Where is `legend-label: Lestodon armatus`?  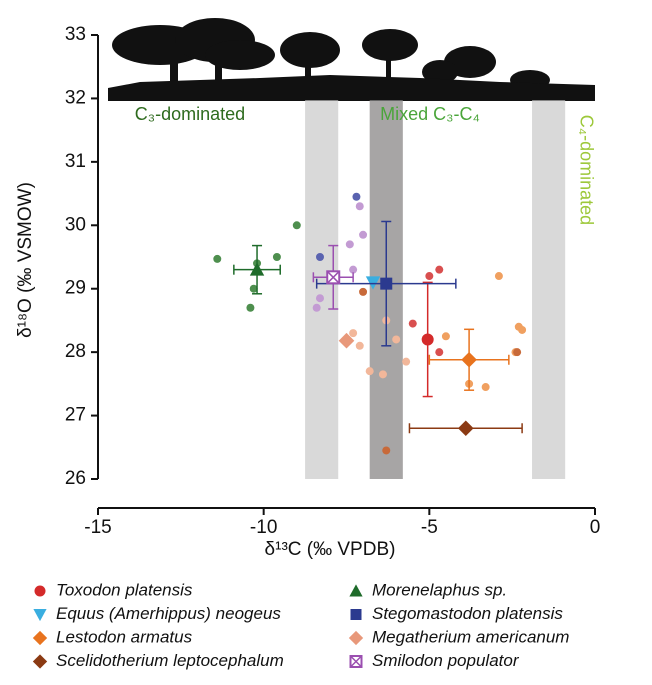
legend-label: Lestodon armatus is located at coordinates (124, 636).